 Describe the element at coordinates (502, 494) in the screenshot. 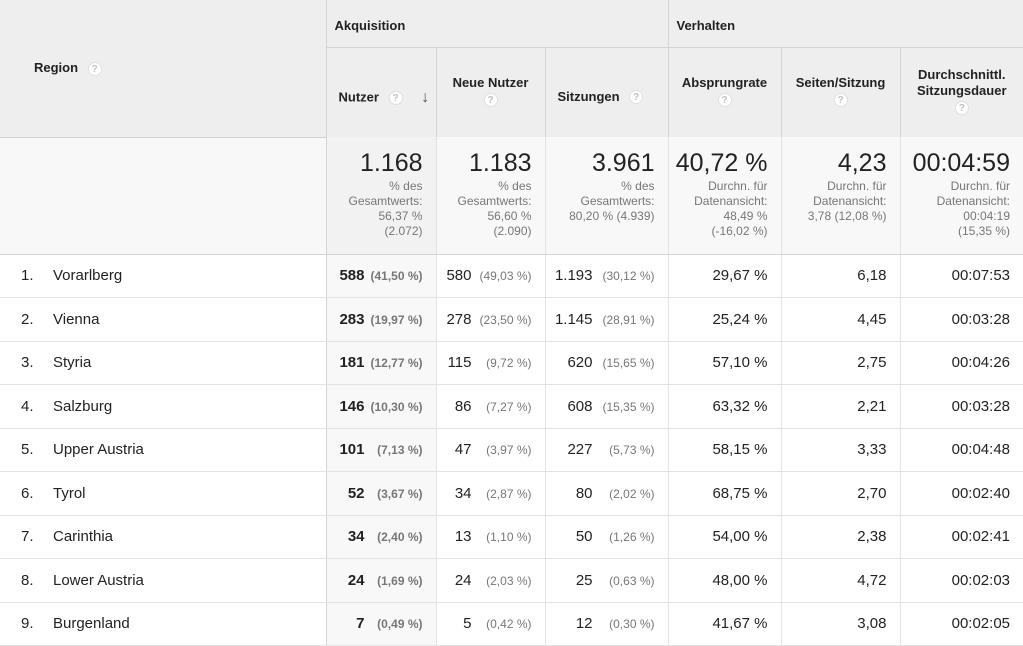

I see `new-users-percent: (2,87 %)` at that location.